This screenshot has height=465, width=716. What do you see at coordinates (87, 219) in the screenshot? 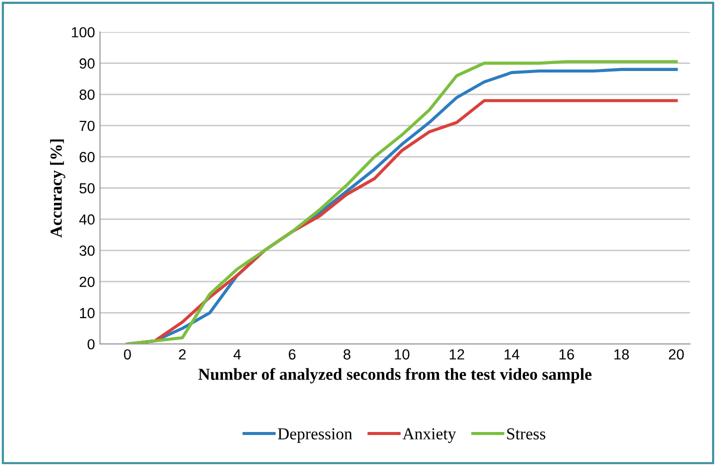
I see `y-tick-label: 40` at bounding box center [87, 219].